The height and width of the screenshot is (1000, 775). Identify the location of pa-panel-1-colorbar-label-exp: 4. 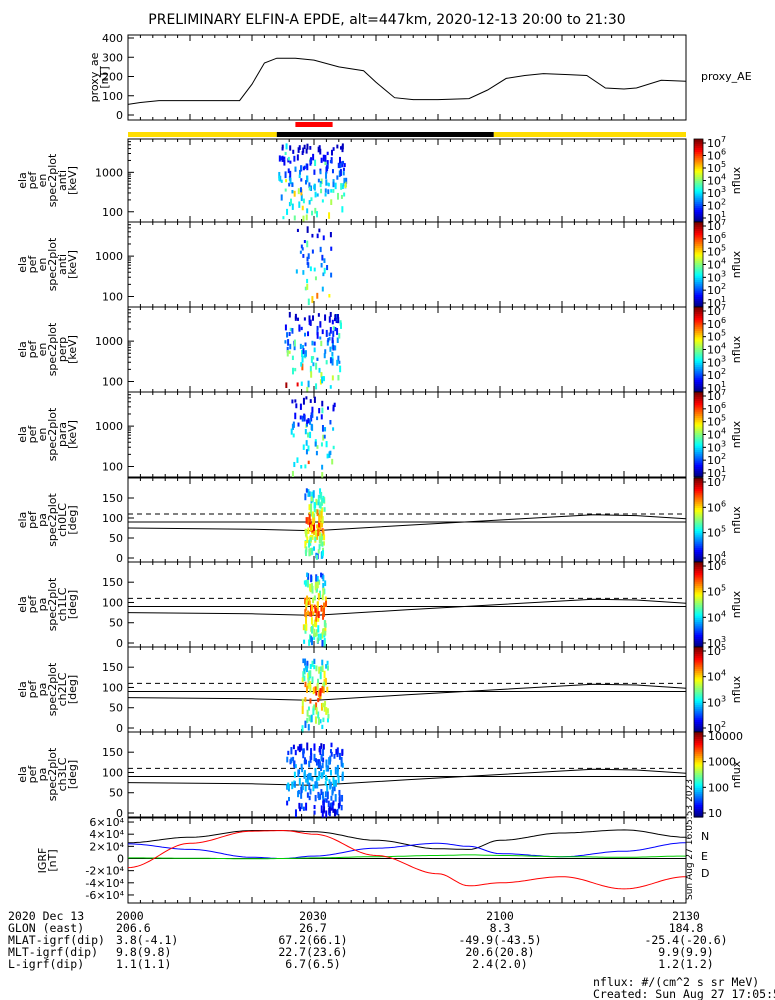
(723, 554).